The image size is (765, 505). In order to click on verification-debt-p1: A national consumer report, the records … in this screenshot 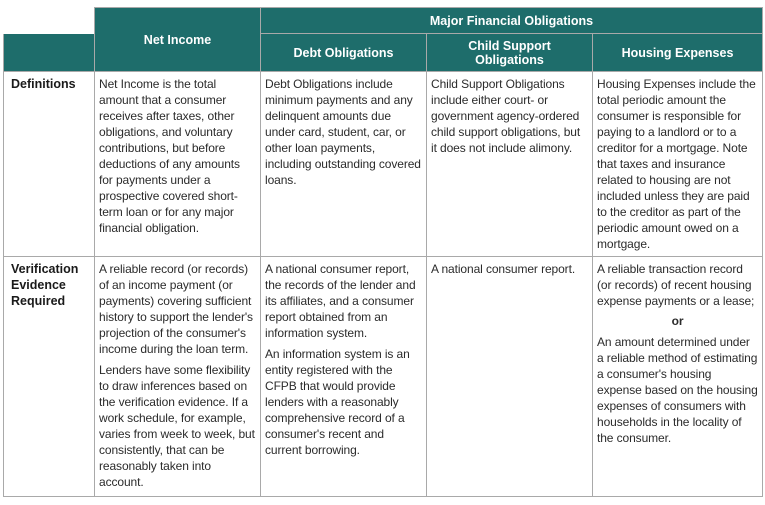, I will do `click(340, 301)`.